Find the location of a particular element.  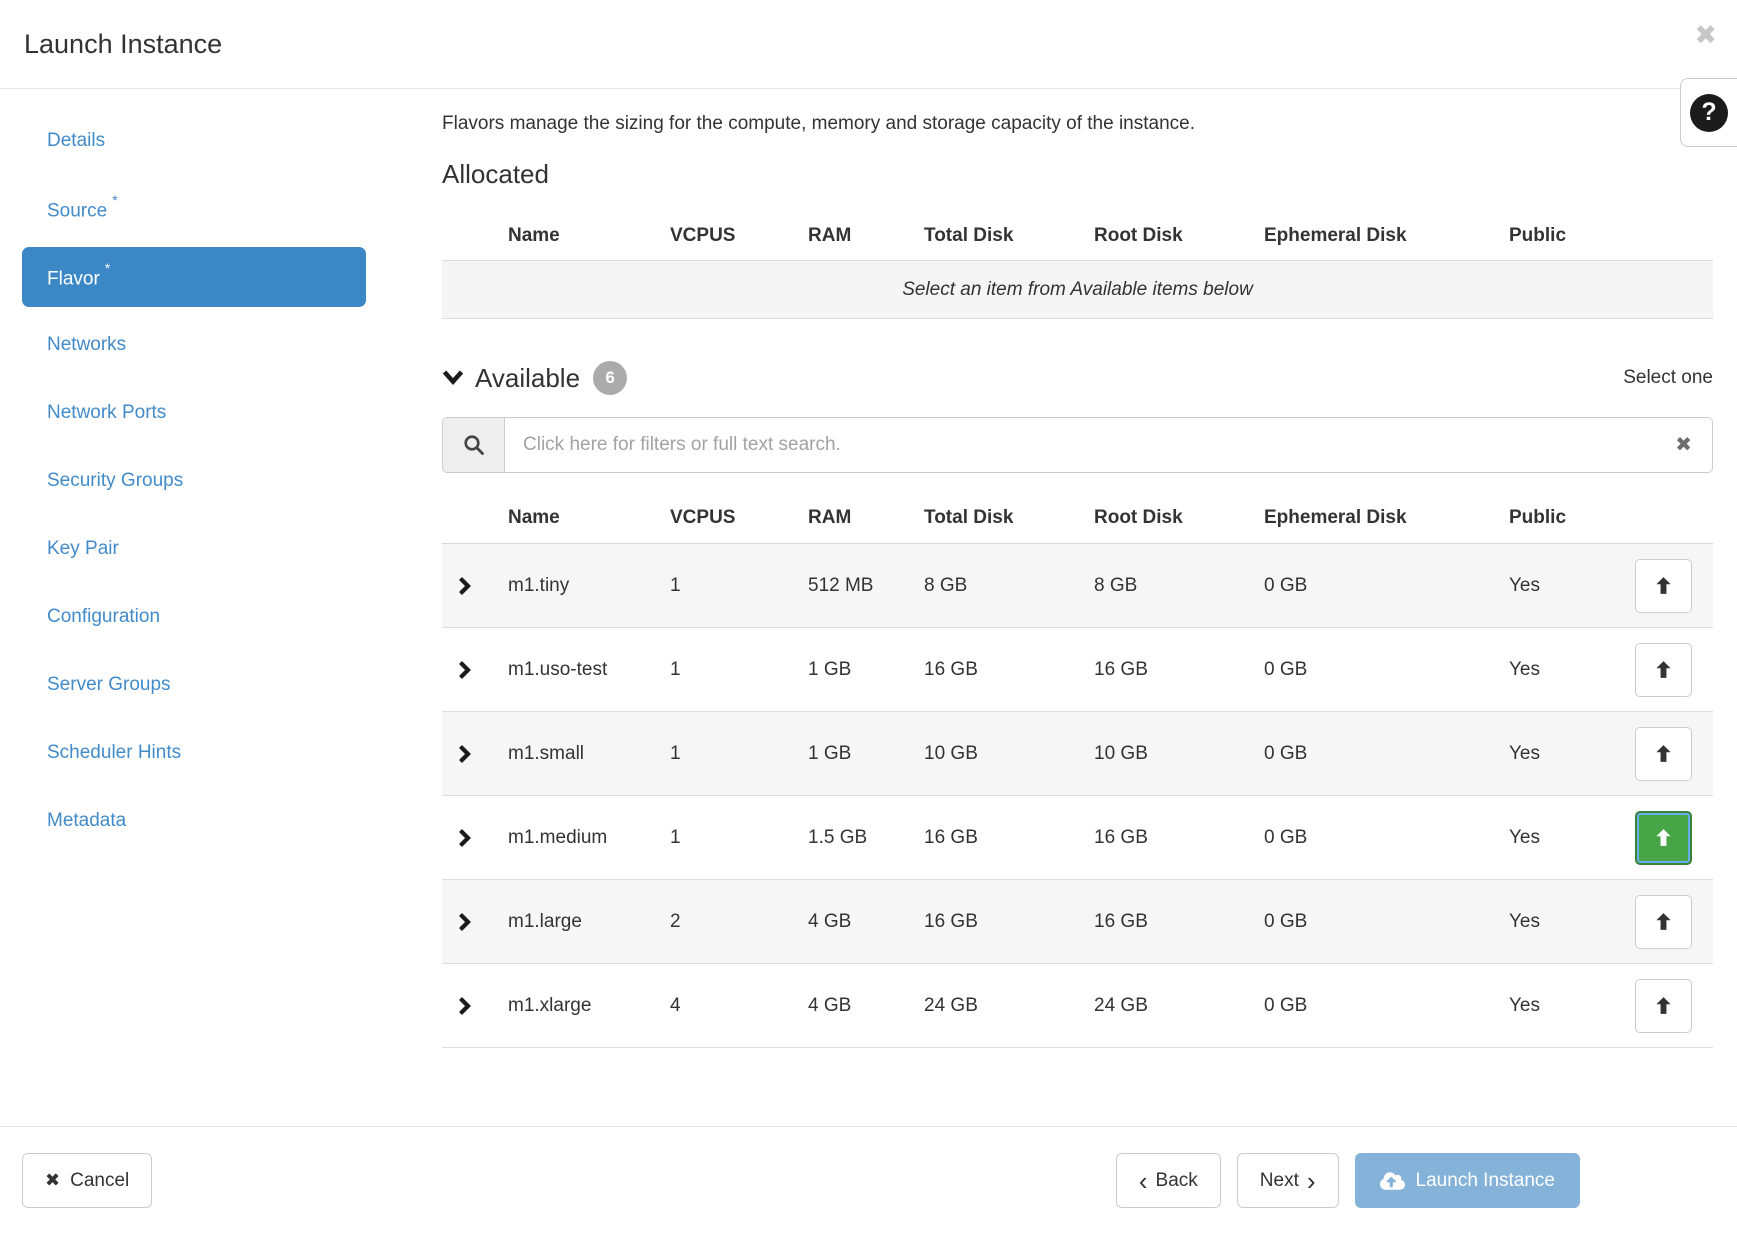

sidebar-item-scheduler-hints: Scheduler Hints is located at coordinates (114, 752).